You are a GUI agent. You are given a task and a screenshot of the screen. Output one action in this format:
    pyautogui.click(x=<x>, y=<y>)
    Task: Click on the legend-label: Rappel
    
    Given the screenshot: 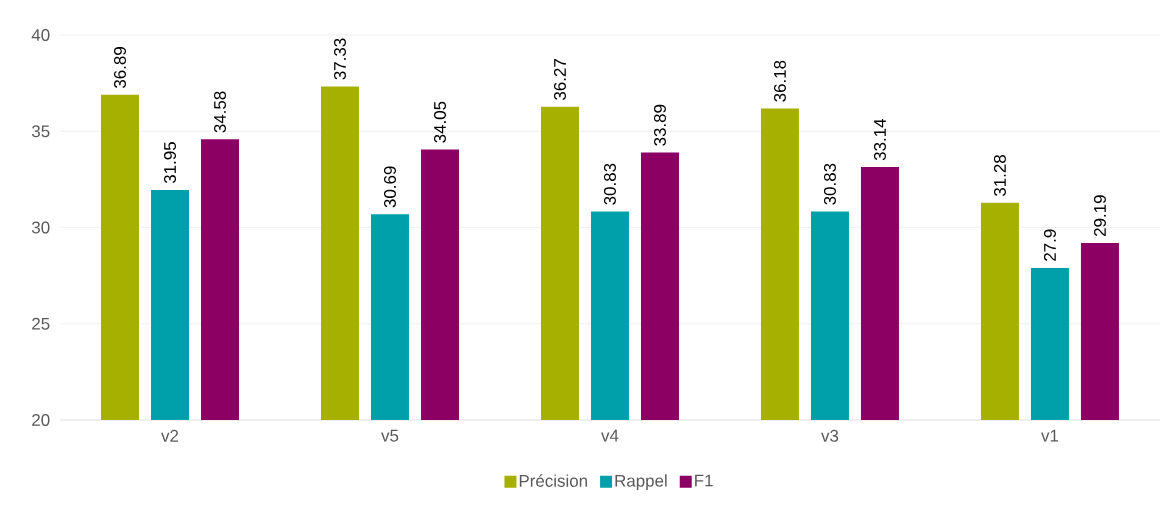 What is the action you would take?
    pyautogui.click(x=641, y=482)
    